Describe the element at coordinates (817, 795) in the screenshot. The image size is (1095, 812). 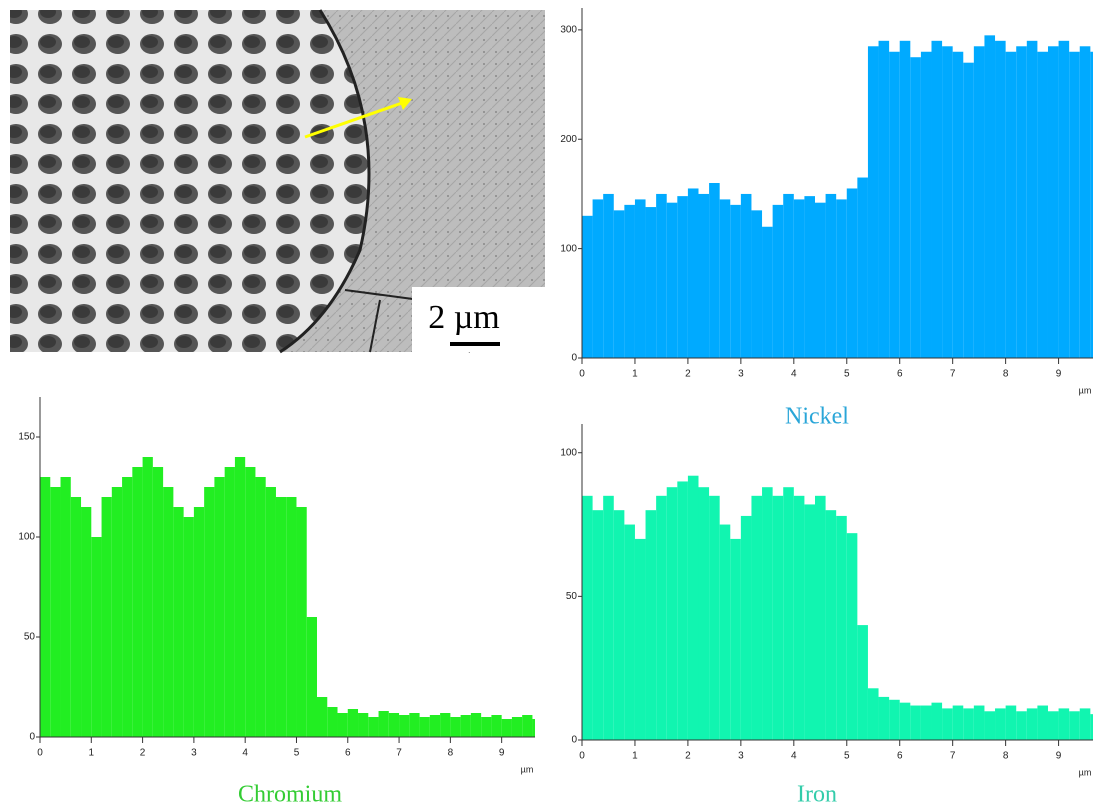
I see `chart-title: Iron` at that location.